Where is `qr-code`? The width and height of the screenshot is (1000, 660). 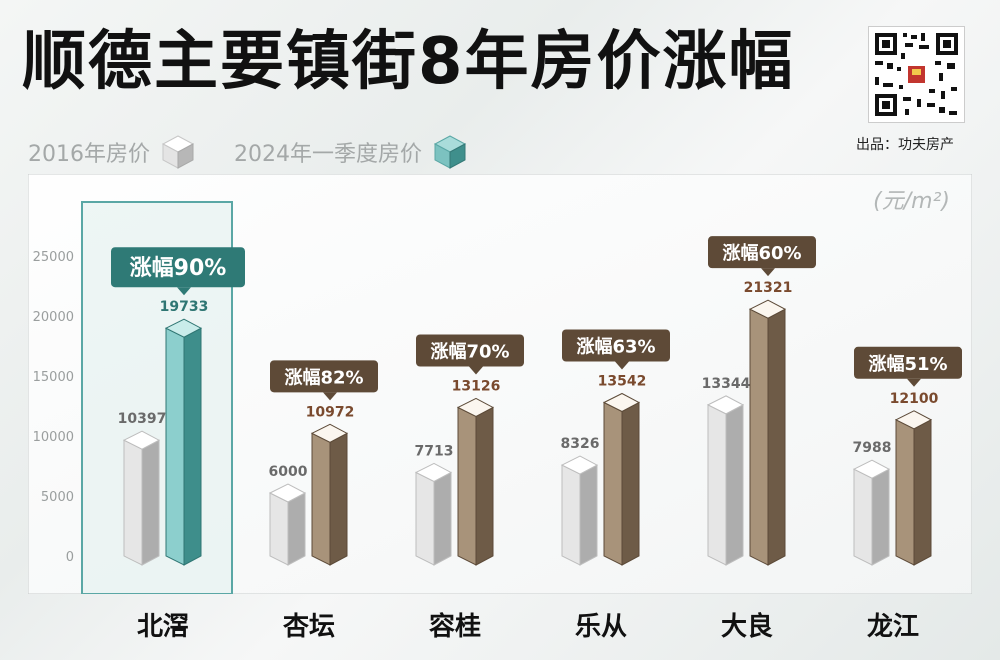 qr-code is located at coordinates (916, 74).